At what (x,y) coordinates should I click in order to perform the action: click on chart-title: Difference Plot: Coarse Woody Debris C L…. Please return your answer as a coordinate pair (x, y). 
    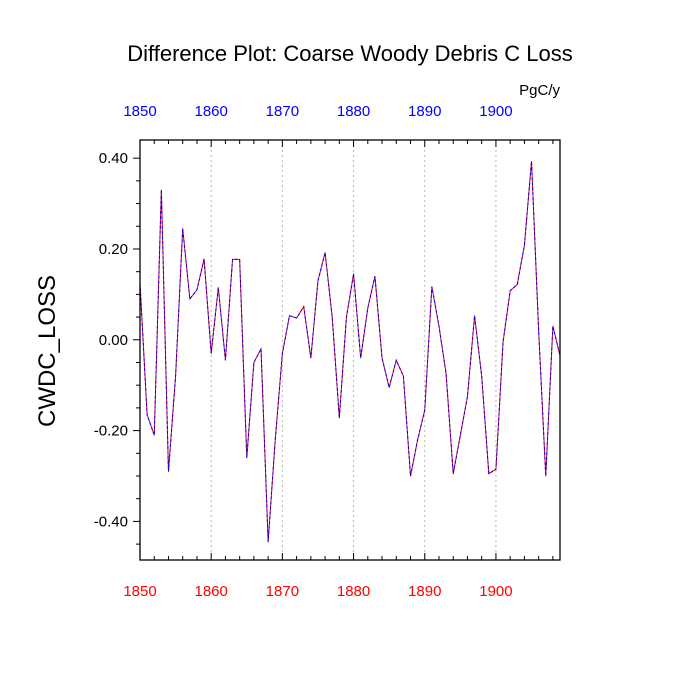
    Looking at the image, I should click on (350, 53).